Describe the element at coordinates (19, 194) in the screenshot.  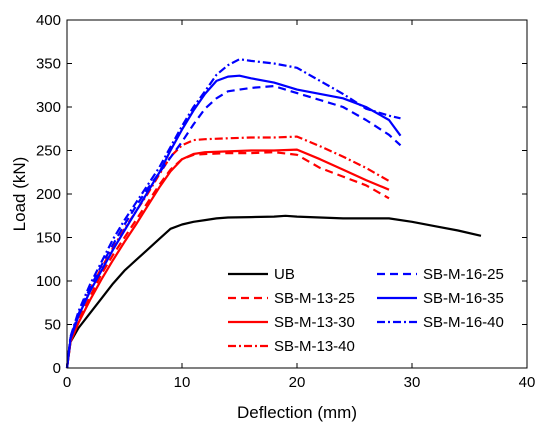
I see `y-axis-label: Load (kN)` at that location.